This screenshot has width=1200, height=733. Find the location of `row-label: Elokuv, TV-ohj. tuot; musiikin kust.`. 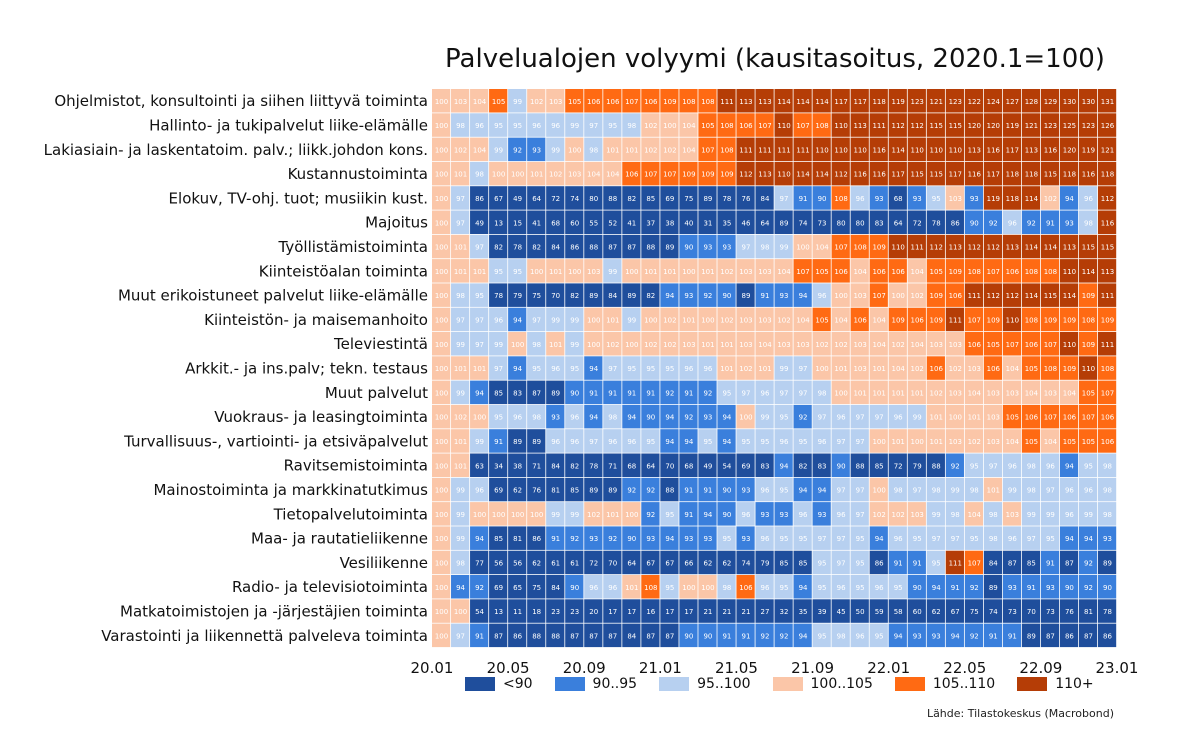

row-label: Elokuv, TV-ohj. tuot; musiikin kust. is located at coordinates (298, 198).